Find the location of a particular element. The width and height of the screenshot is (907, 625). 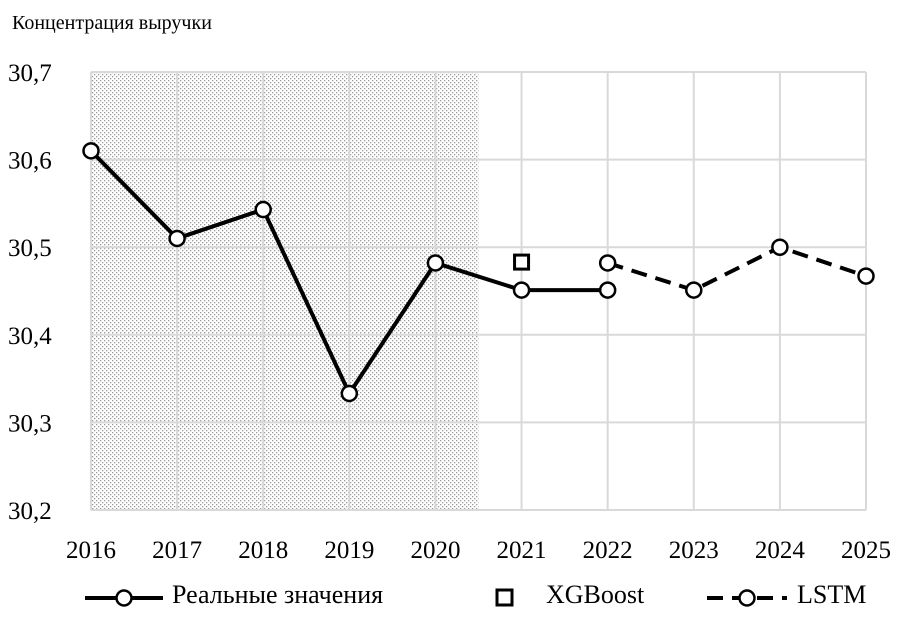

x-tick-label: 2019 is located at coordinates (349, 550).